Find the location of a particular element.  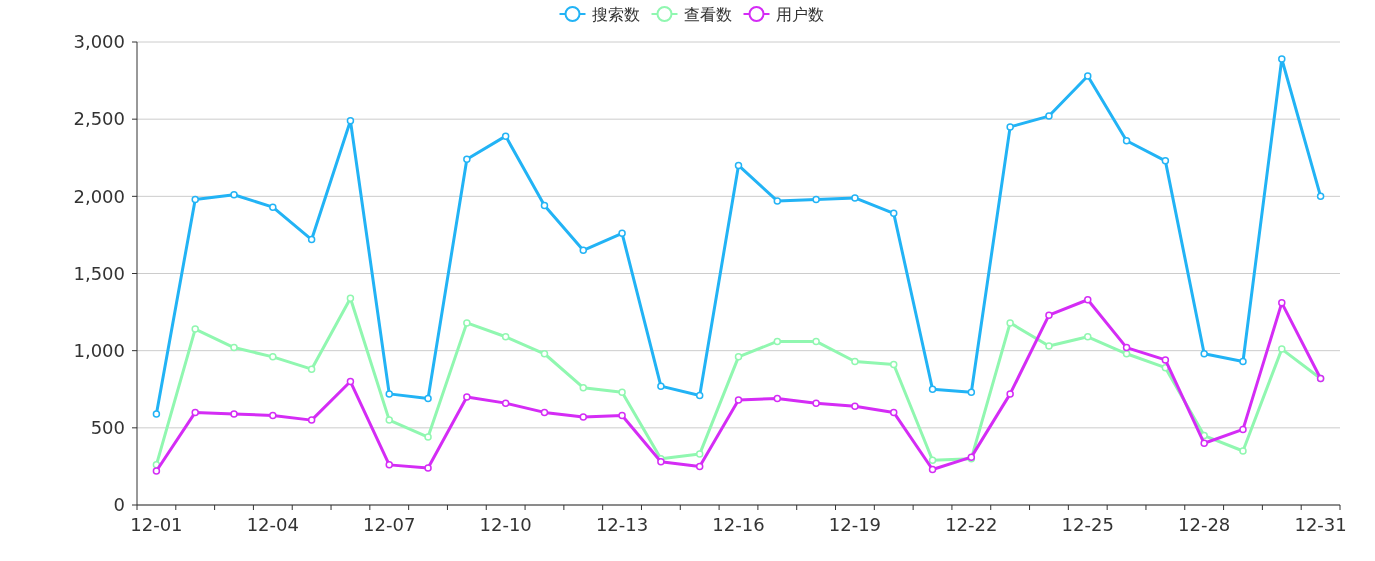

legend-label: 用户数 is located at coordinates (799, 14).